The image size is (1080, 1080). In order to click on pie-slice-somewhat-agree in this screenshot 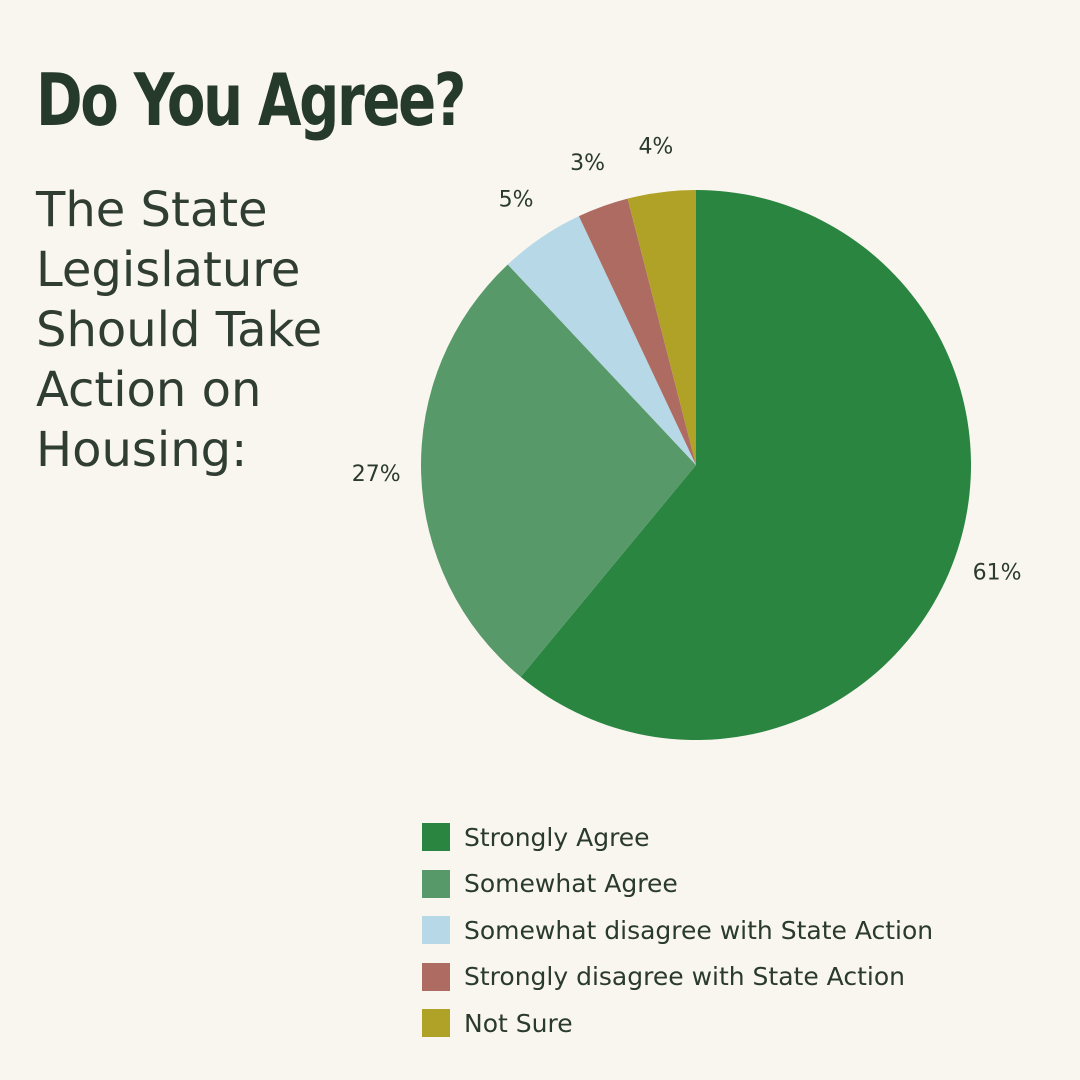, I will do `click(558, 470)`.